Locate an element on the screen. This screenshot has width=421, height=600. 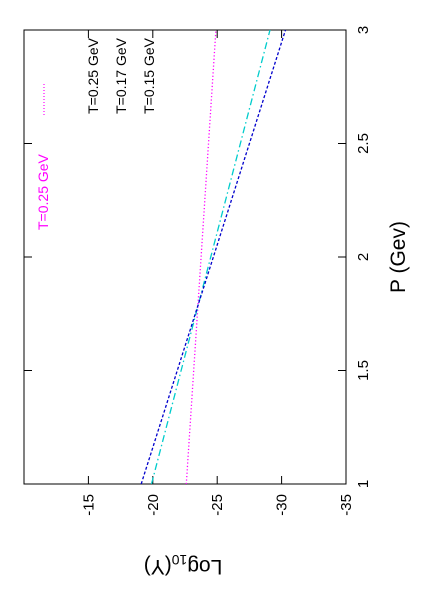
p-tick-label: 1.5 is located at coordinates (363, 370).